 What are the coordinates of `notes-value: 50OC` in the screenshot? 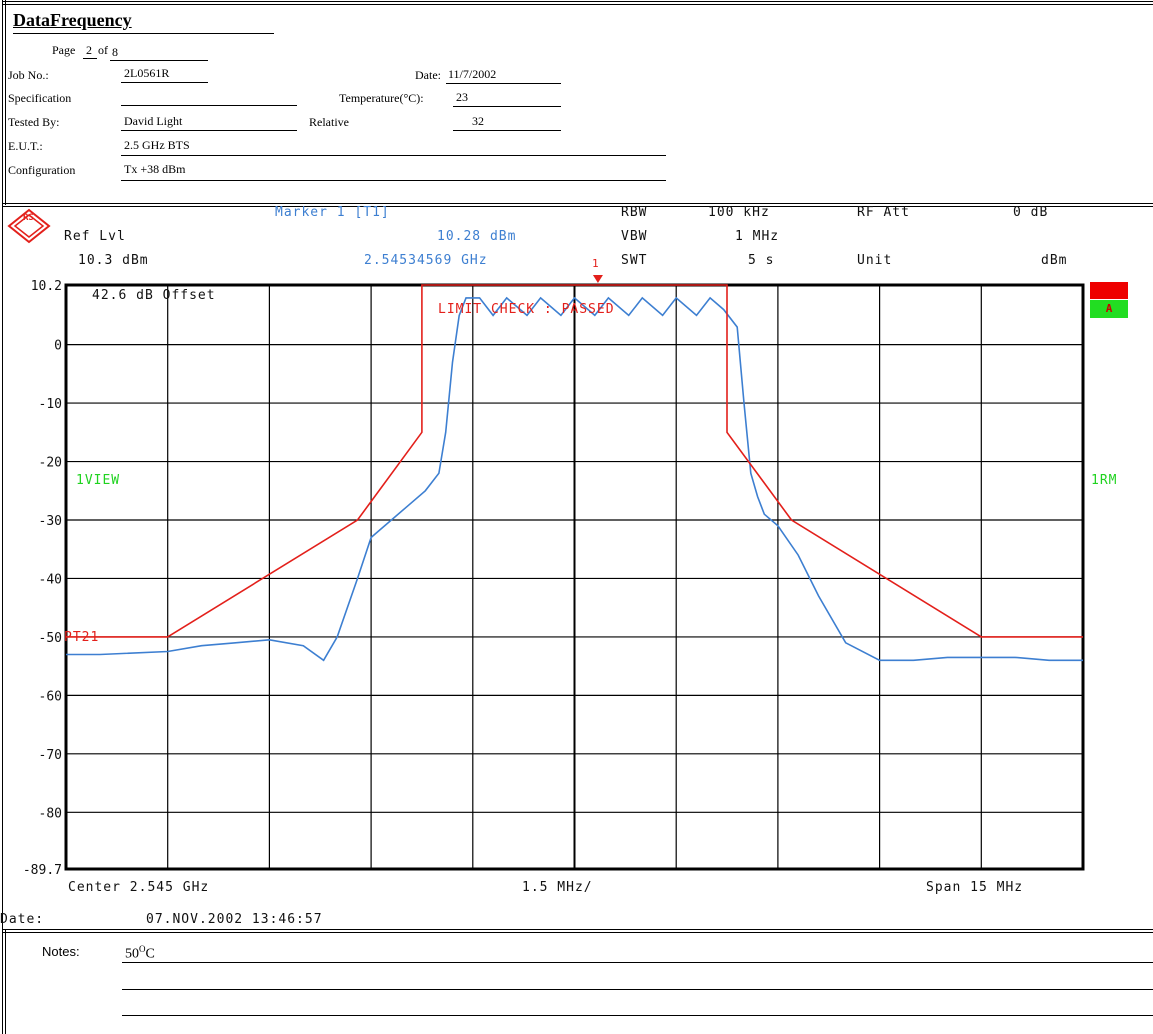 It's located at (140, 953).